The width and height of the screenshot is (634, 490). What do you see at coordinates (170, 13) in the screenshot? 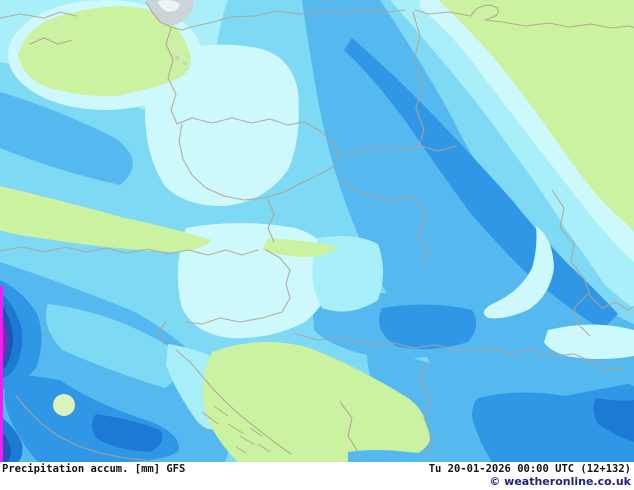
I see `baltic-sea` at bounding box center [170, 13].